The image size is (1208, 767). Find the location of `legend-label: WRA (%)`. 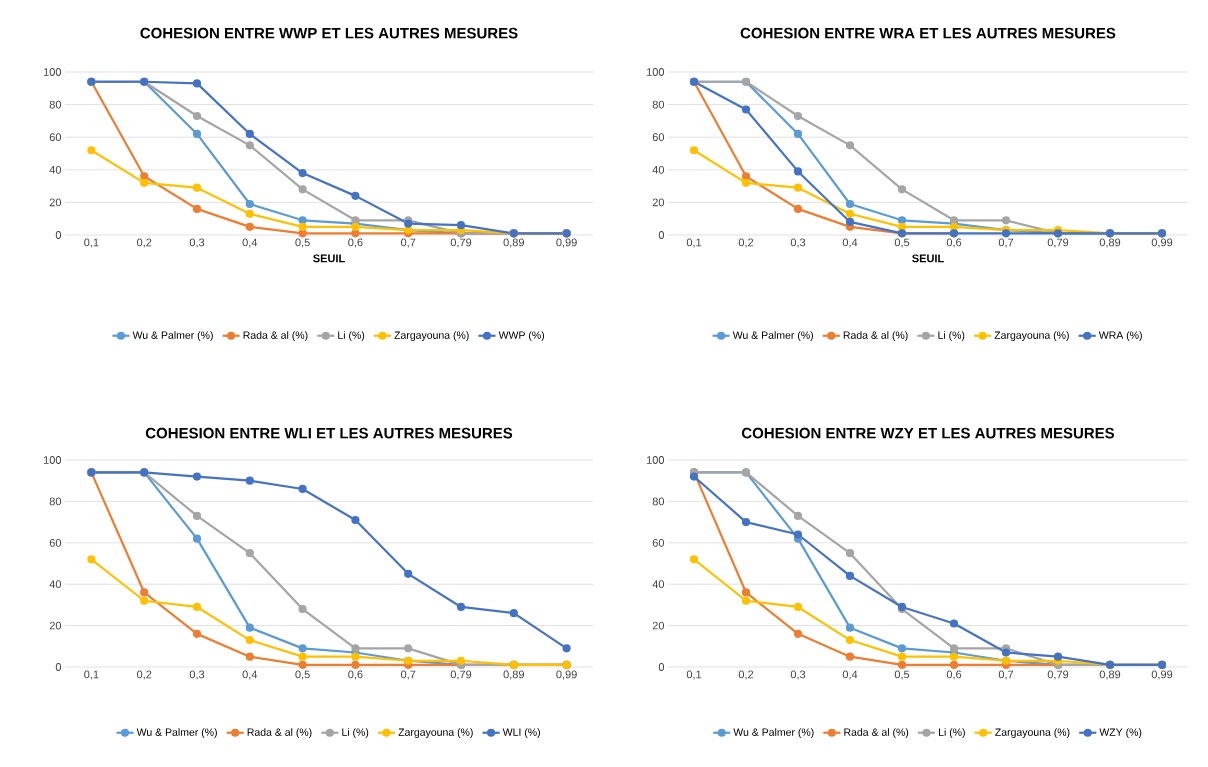

legend-label: WRA (%) is located at coordinates (1120, 336).